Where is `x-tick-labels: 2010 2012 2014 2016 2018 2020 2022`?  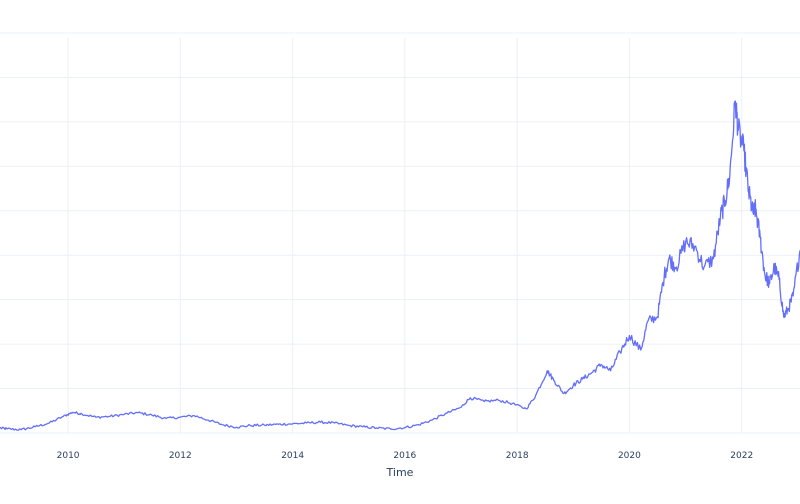
x-tick-labels: 2010 2012 2014 2016 2018 2020 2022 is located at coordinates (405, 456).